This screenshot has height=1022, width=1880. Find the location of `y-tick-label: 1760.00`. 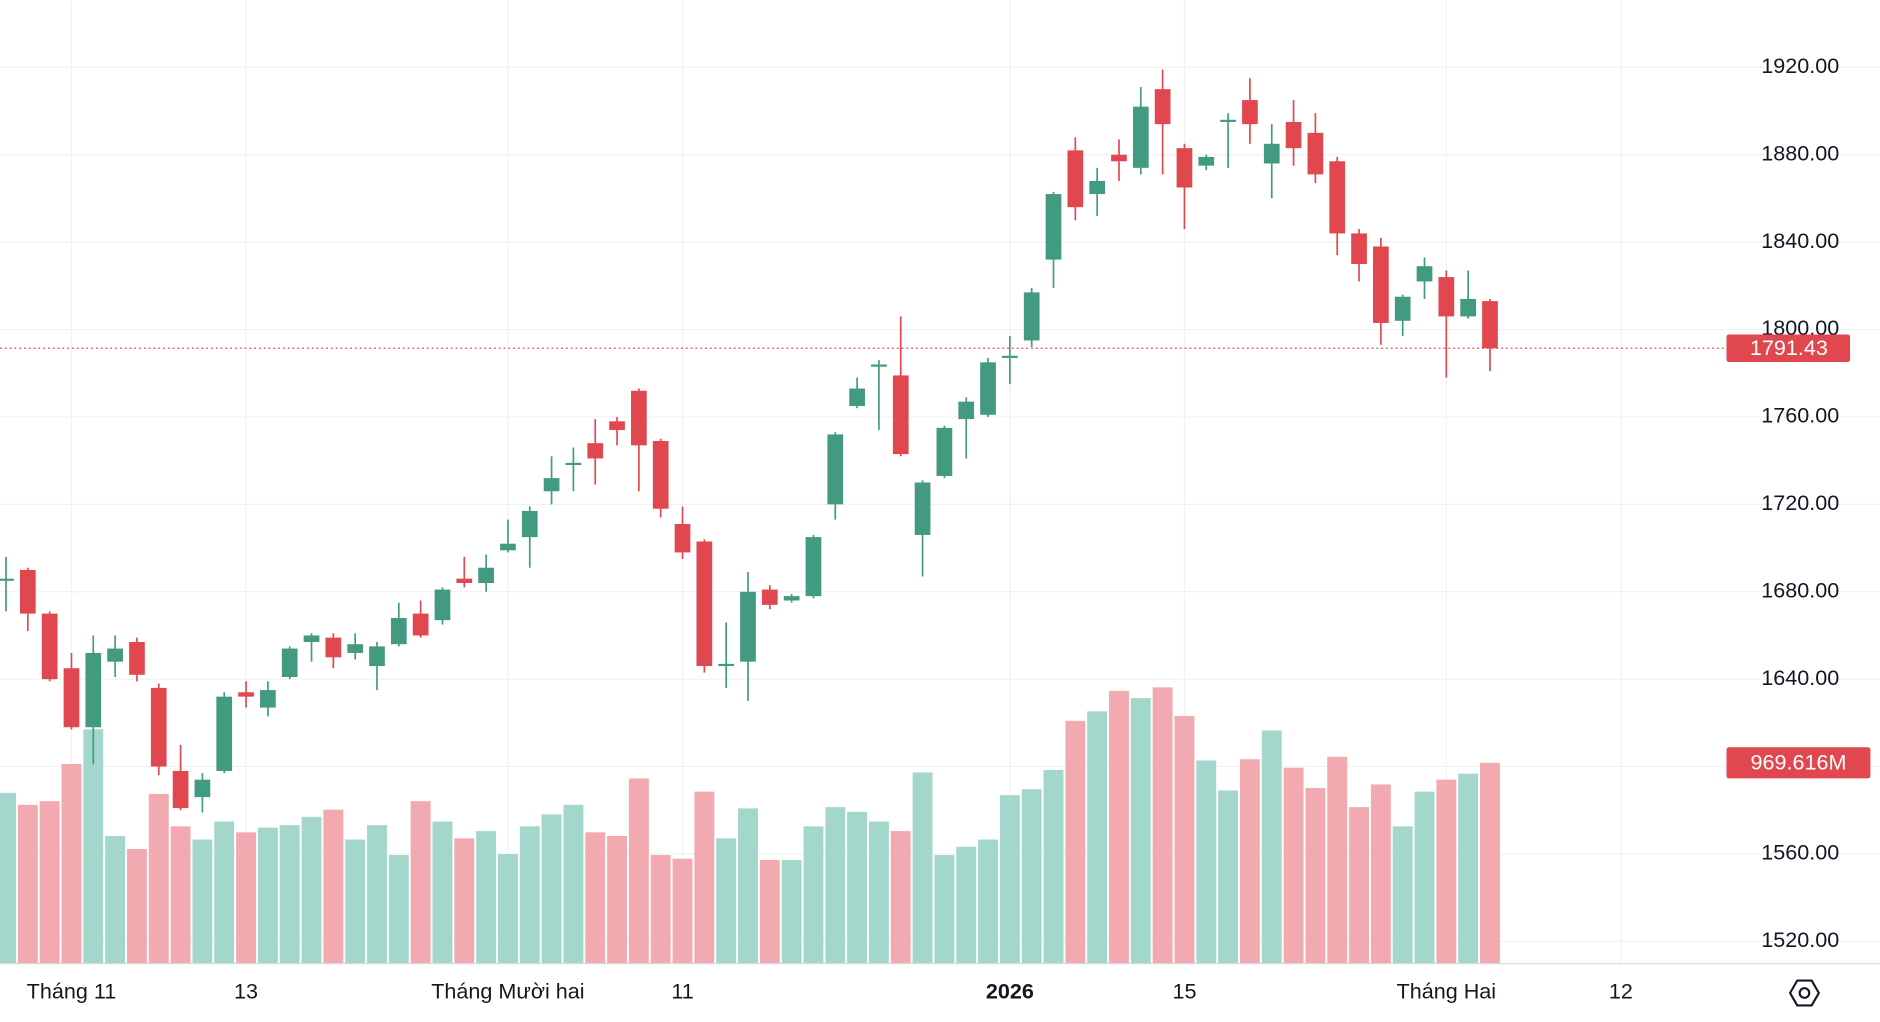

y-tick-label: 1760.00 is located at coordinates (1800, 415).